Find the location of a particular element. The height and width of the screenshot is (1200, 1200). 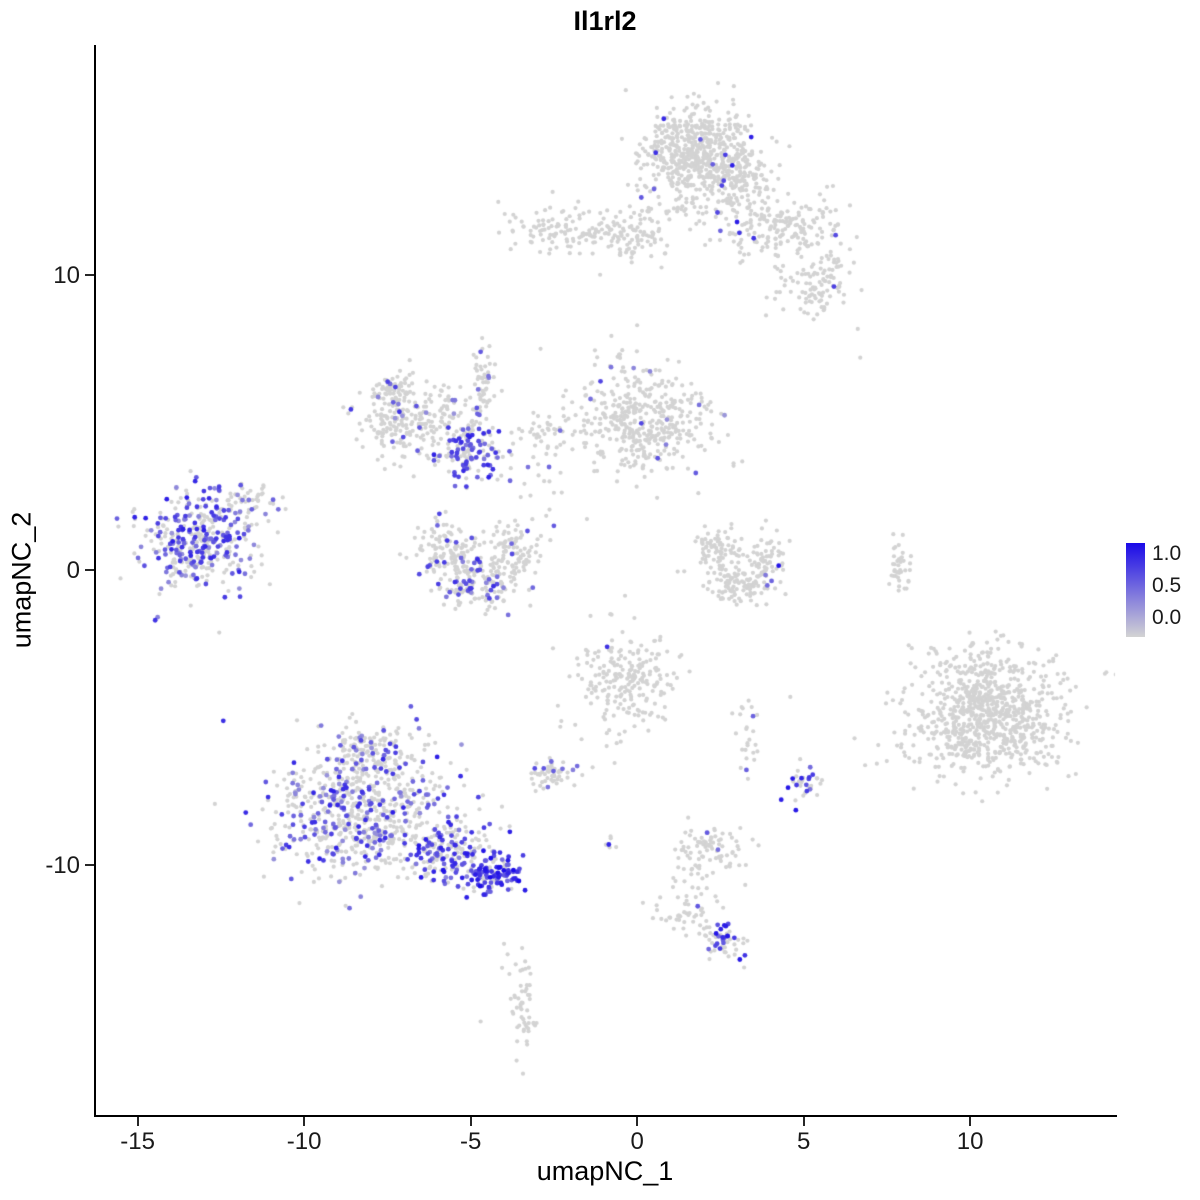

y-tick-label: -10 is located at coordinates (62, 866).